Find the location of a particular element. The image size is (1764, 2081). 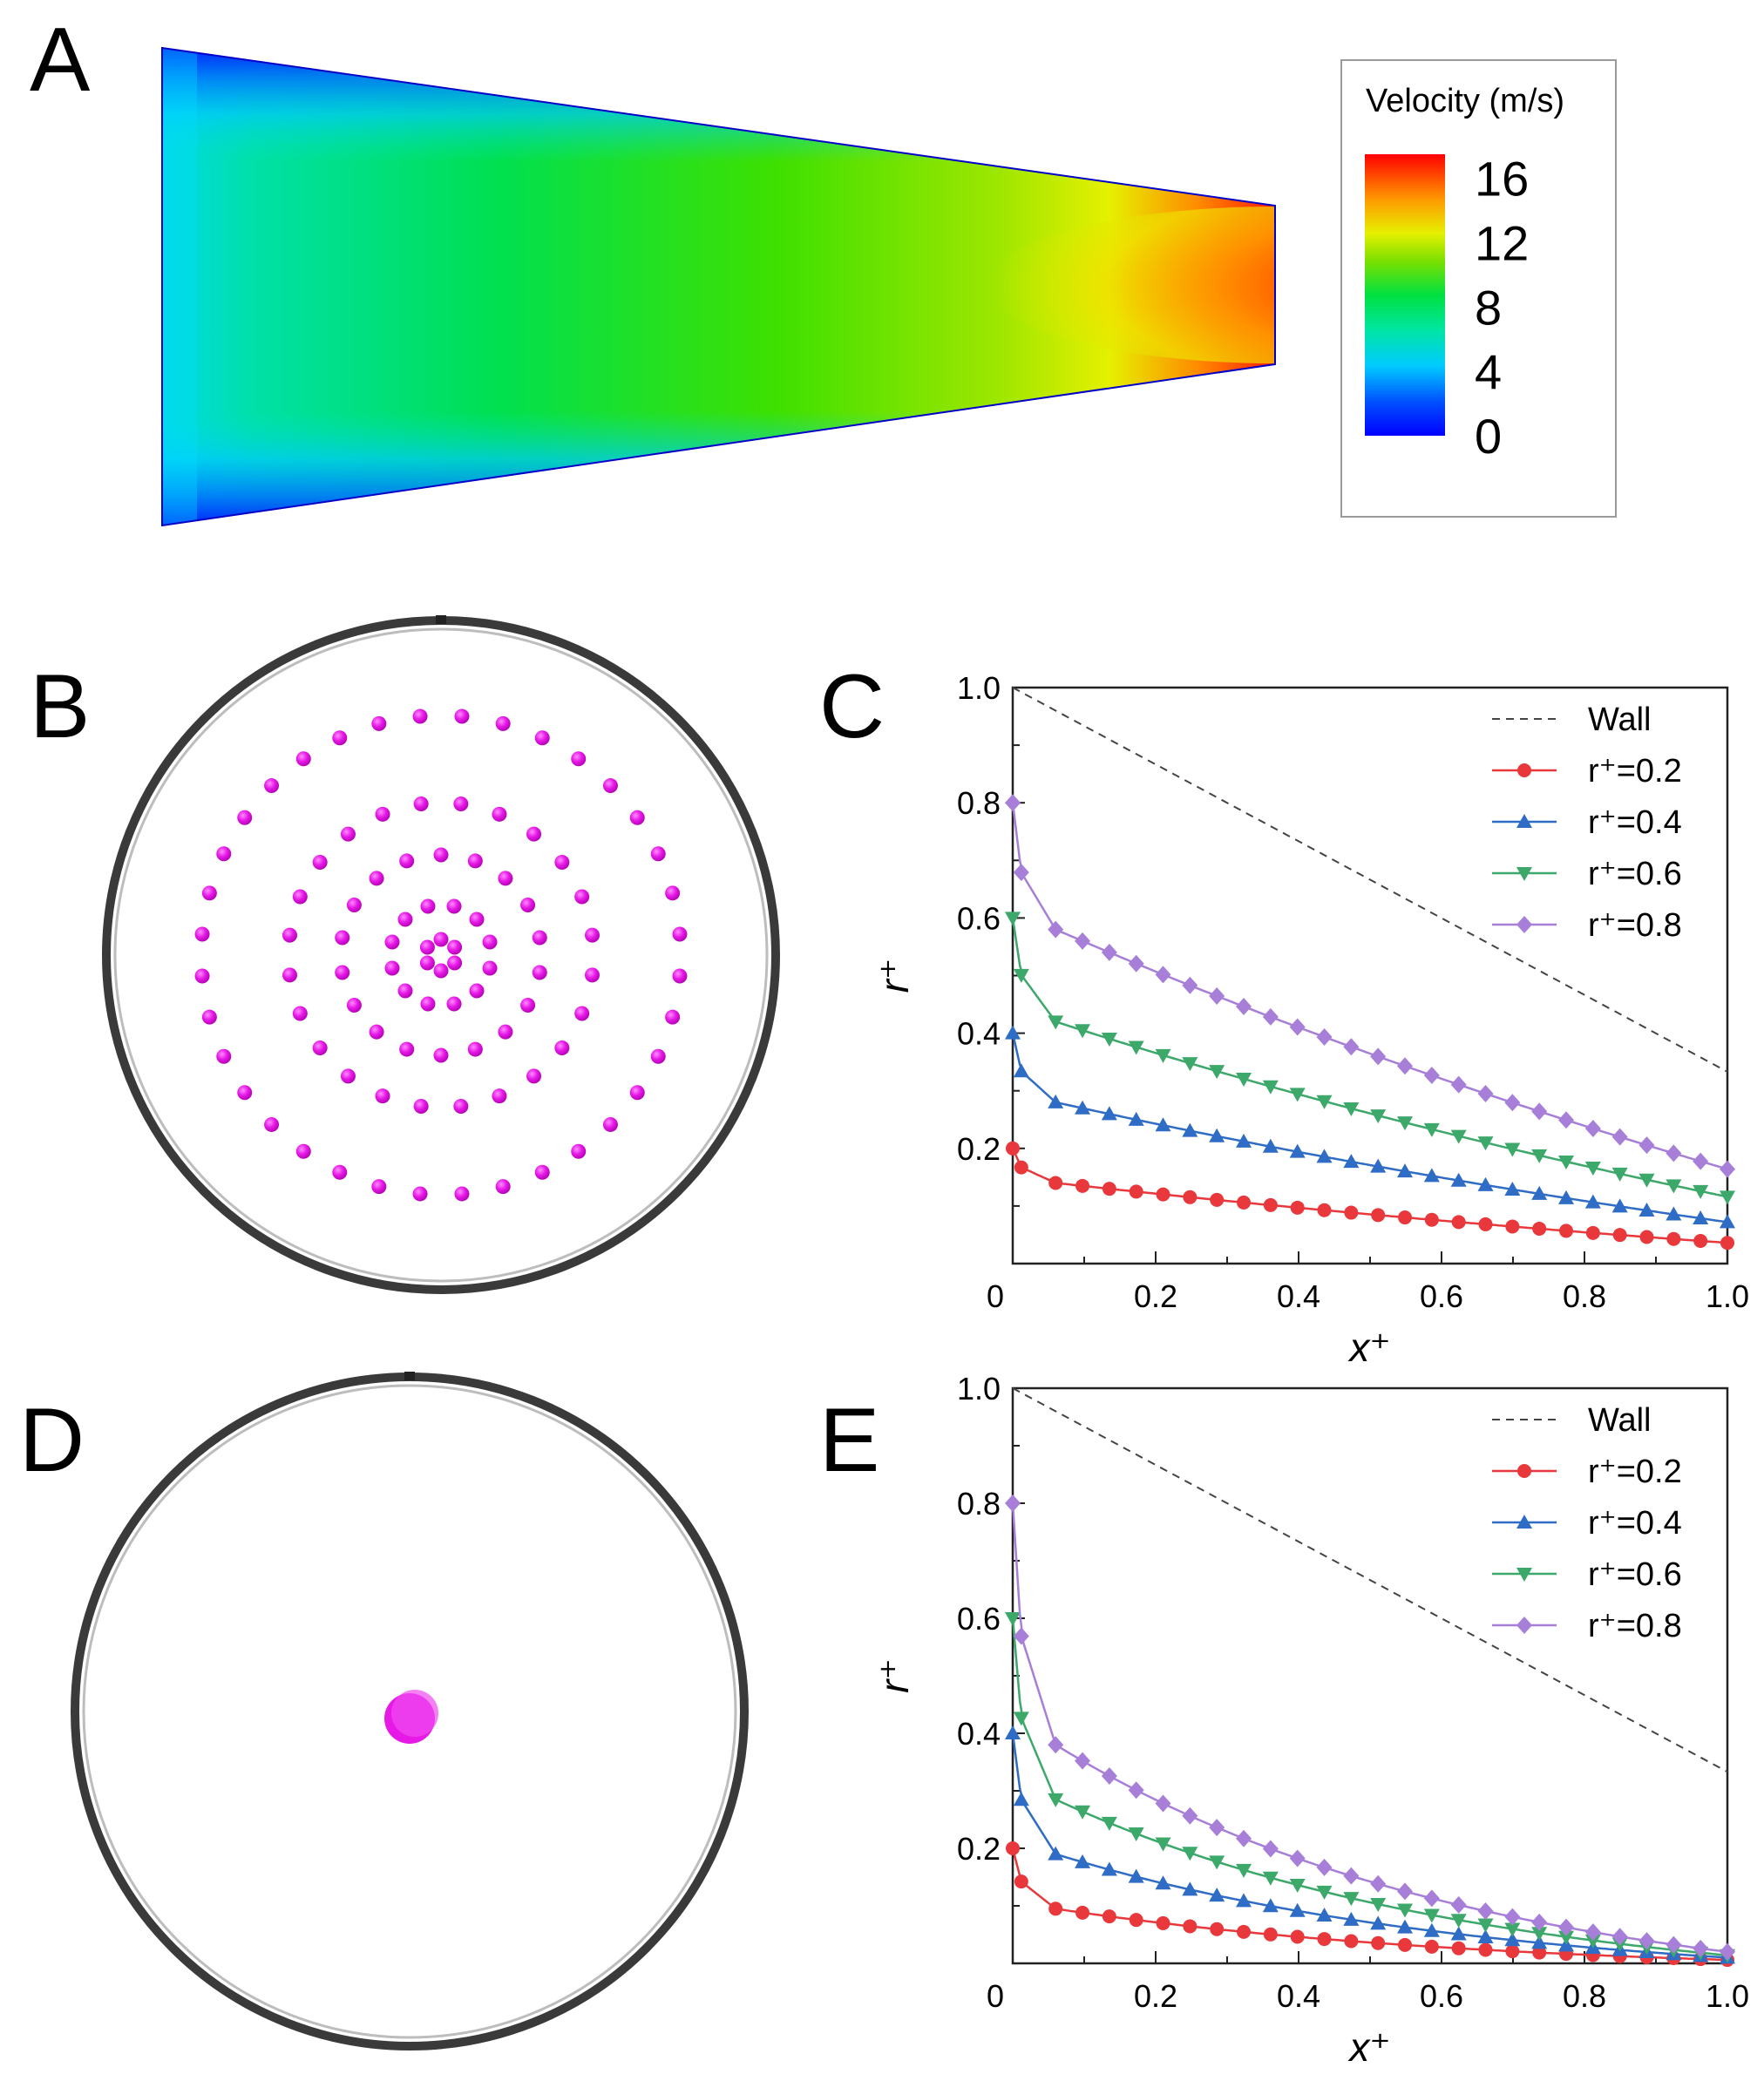

pipe-cross-section-b is located at coordinates (441, 954).